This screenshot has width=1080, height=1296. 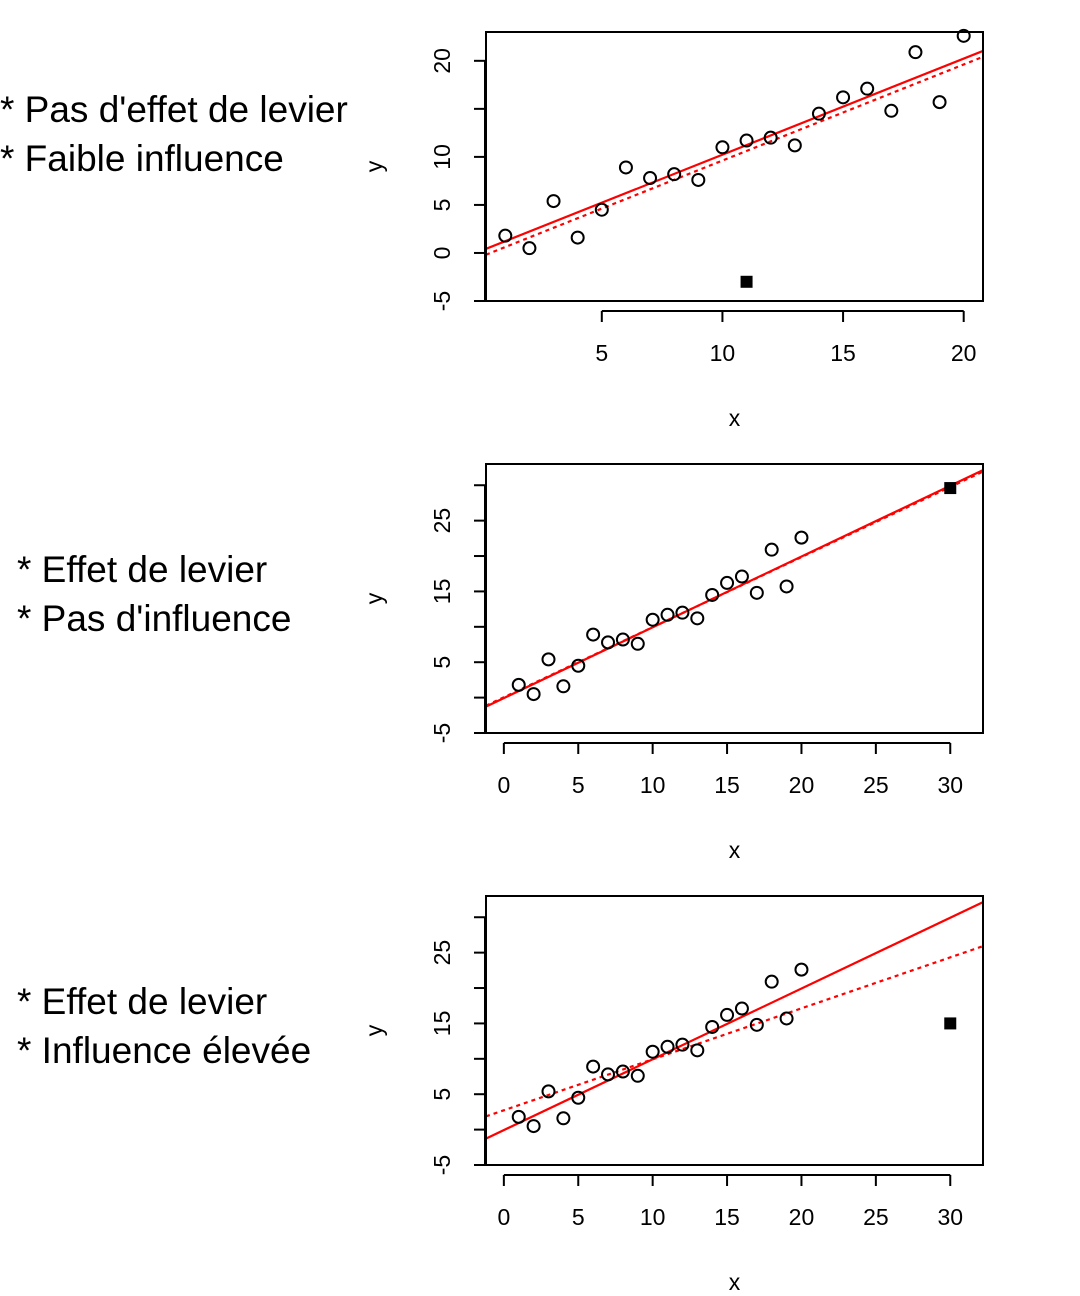 I want to click on chart-caption-line: * Pas d'influence, so click(x=154, y=618).